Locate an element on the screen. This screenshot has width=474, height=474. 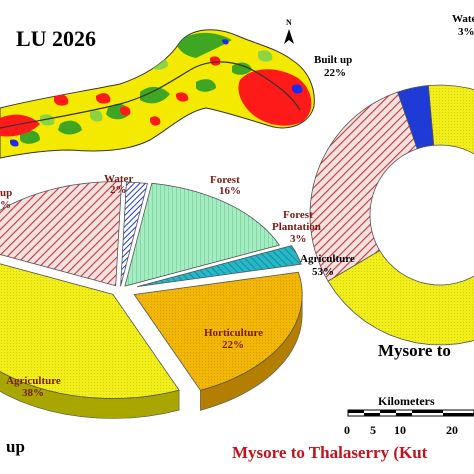
donut-value-agriculture: 53% is located at coordinates (323, 272).